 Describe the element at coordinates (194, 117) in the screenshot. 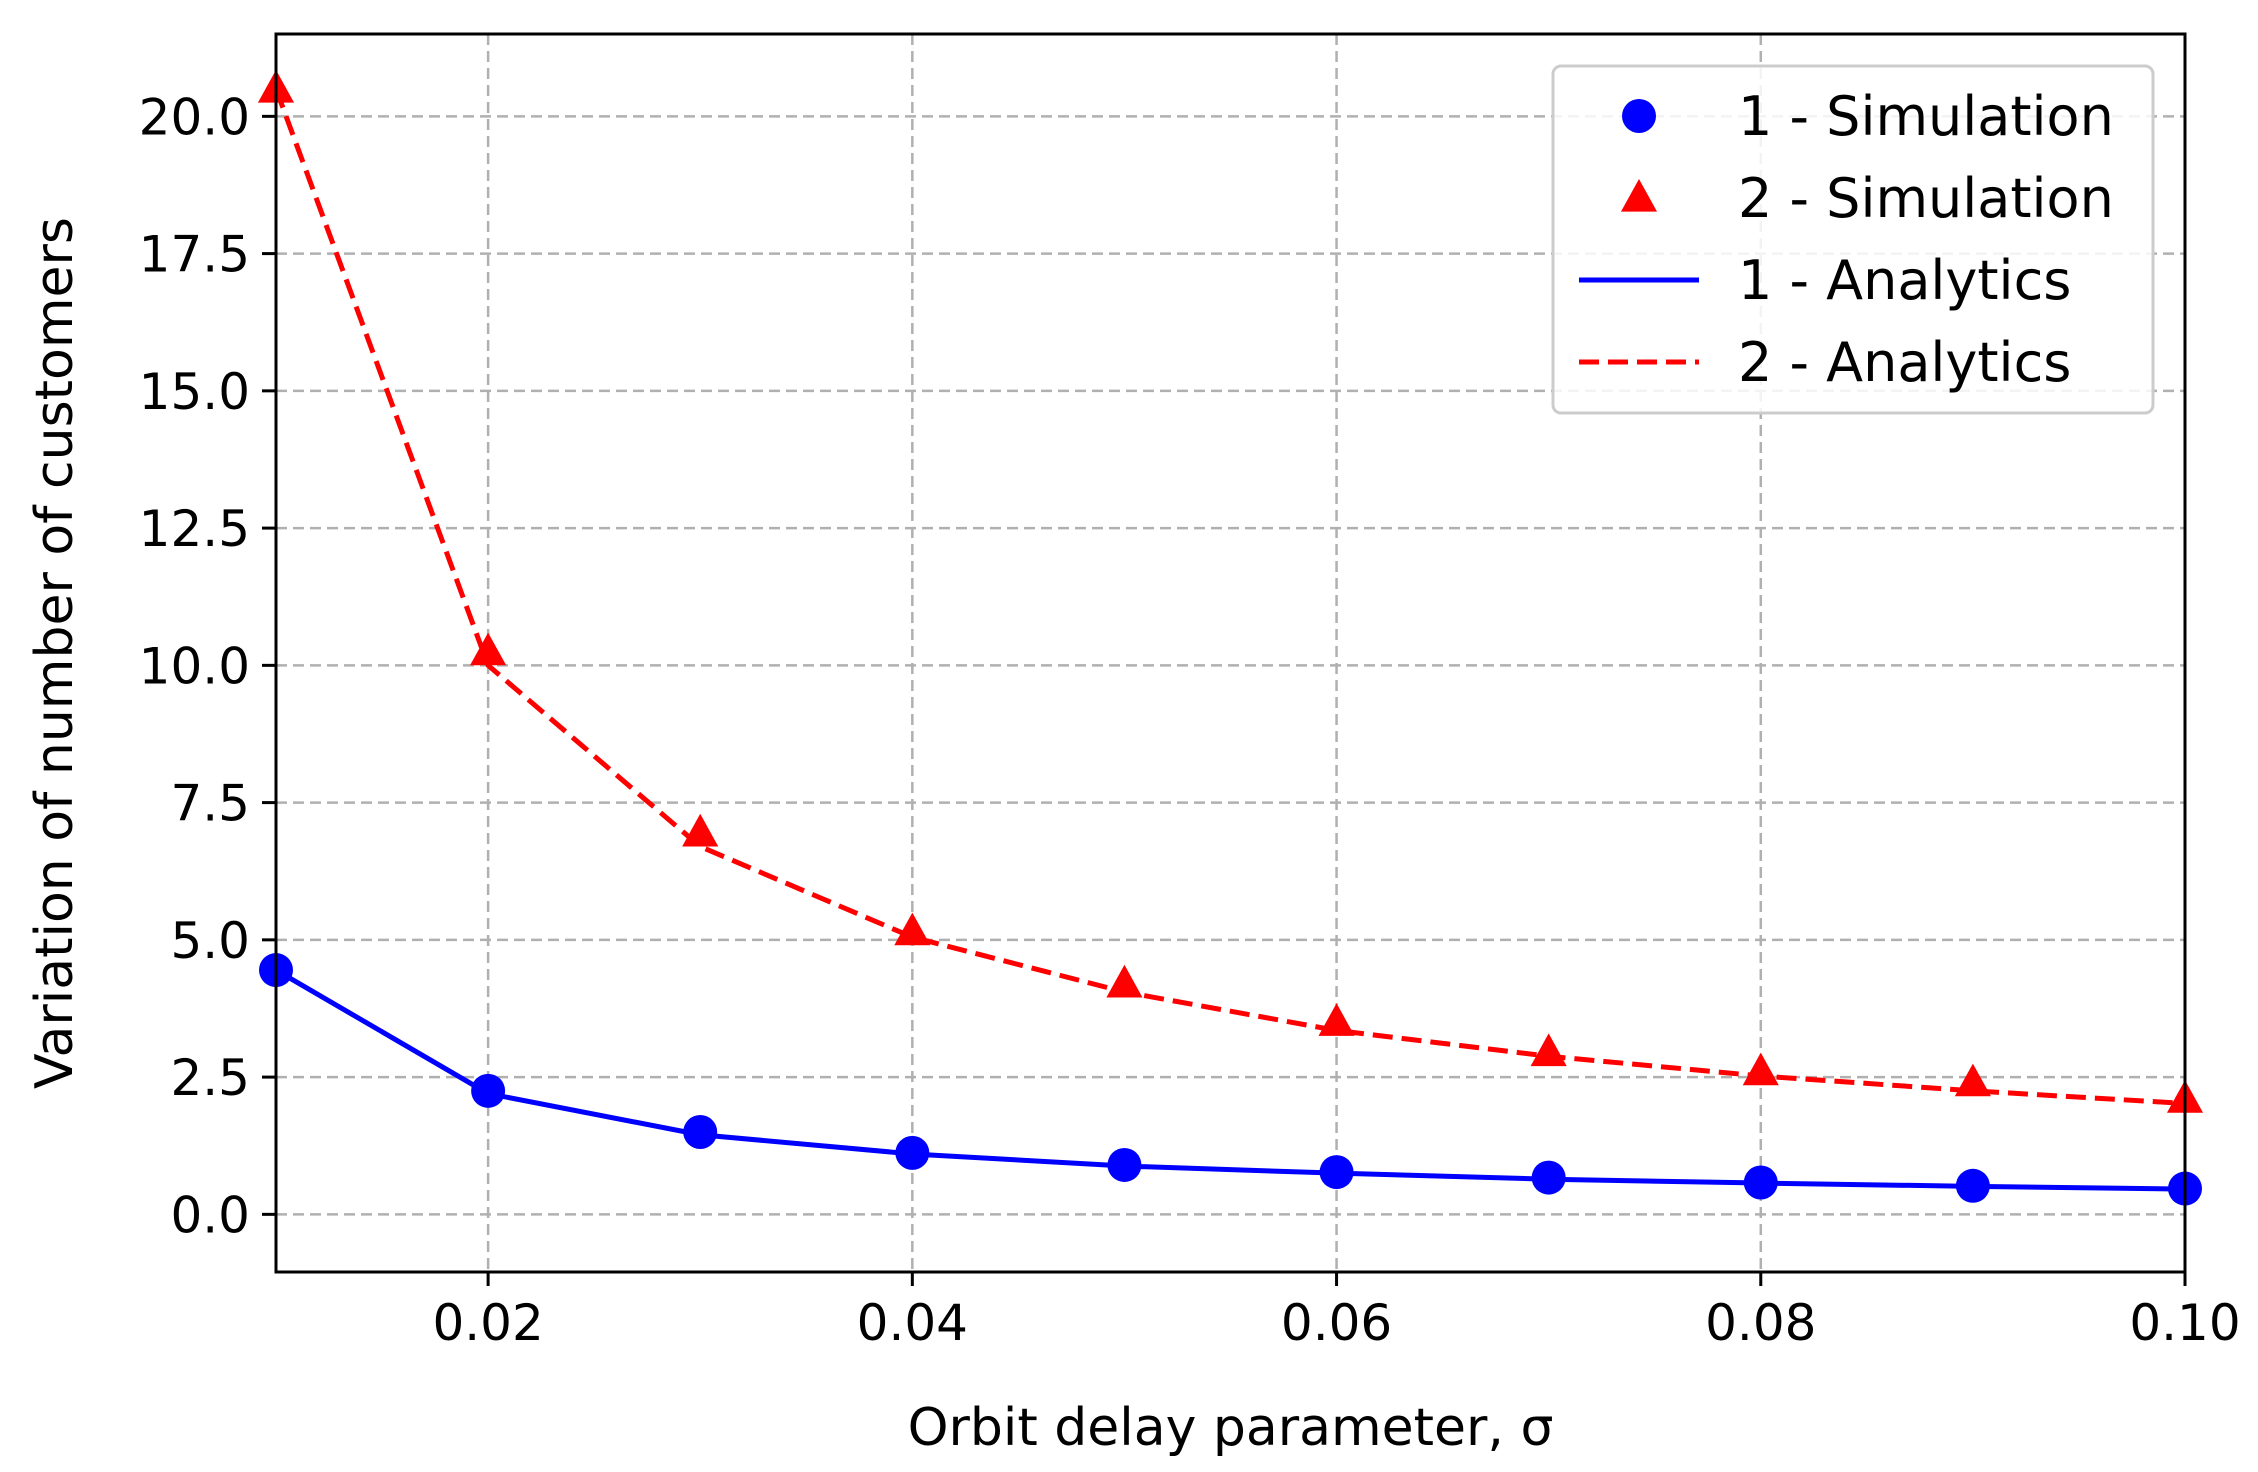

I see `y-tick-label: 20.0` at that location.